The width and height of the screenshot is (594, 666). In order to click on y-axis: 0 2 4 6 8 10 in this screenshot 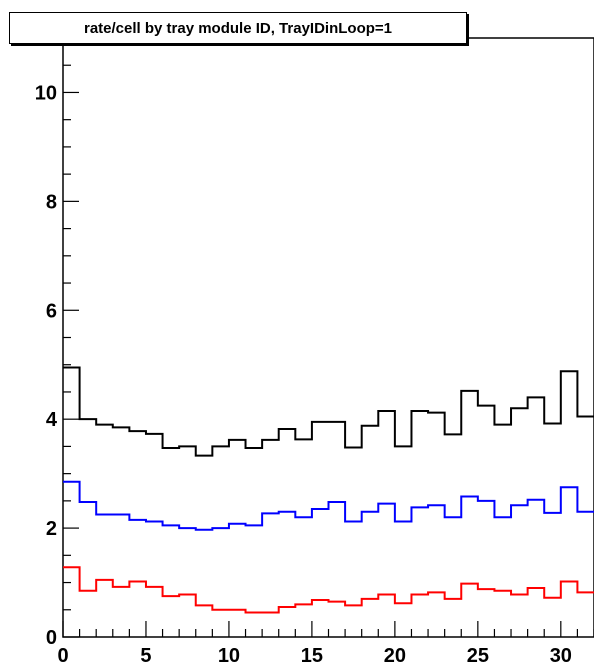, I will do `click(57, 343)`.